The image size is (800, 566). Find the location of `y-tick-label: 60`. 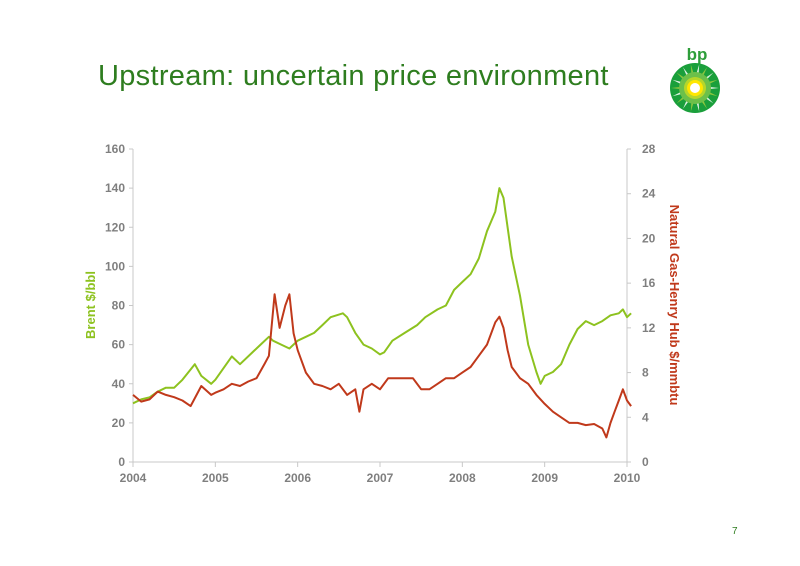

y-tick-label: 60 is located at coordinates (119, 345).